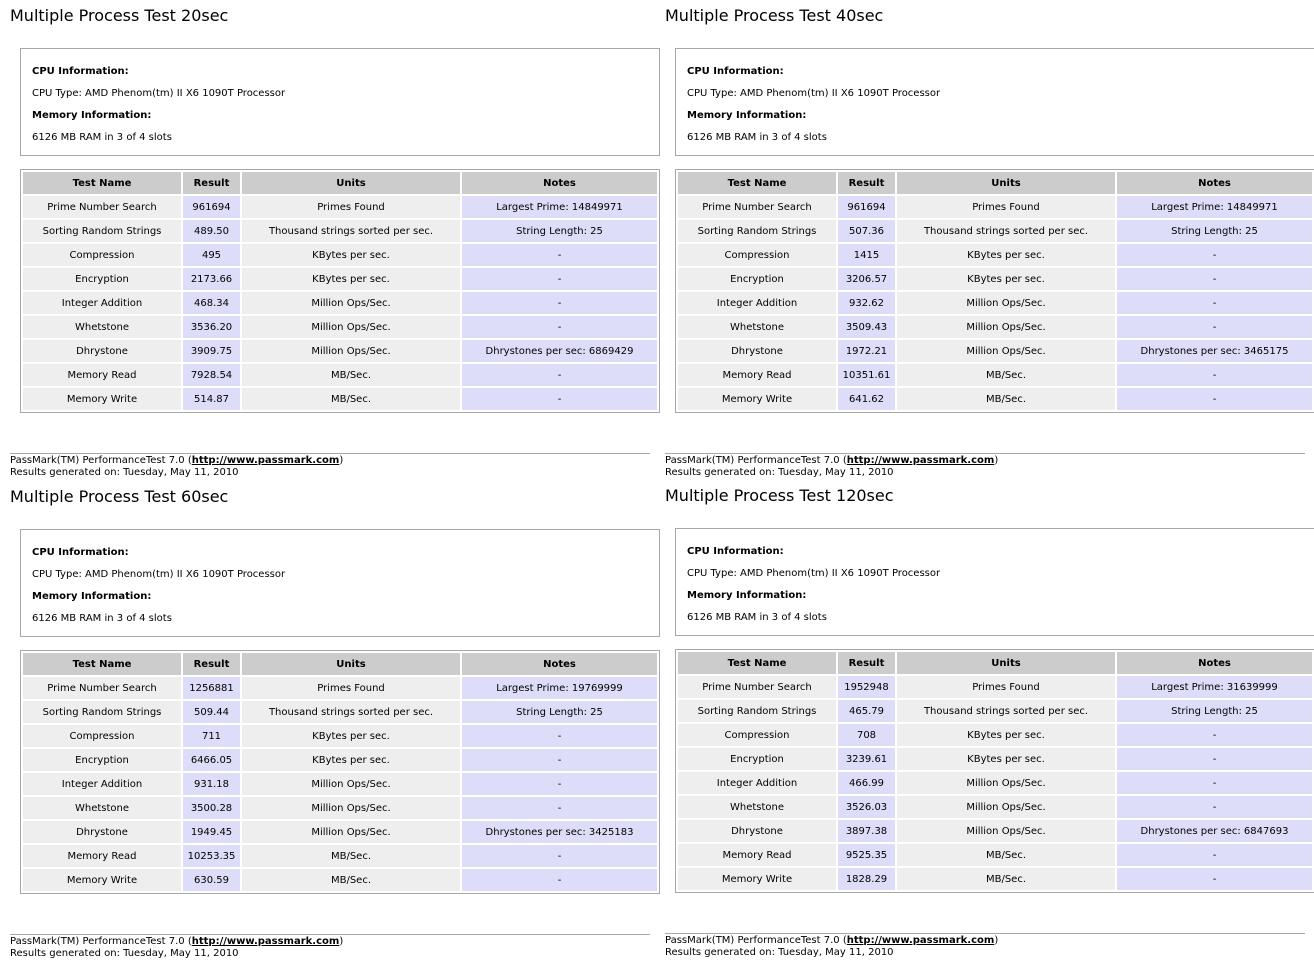  What do you see at coordinates (757, 879) in the screenshot?
I see `test-name-cell: Memory Write` at bounding box center [757, 879].